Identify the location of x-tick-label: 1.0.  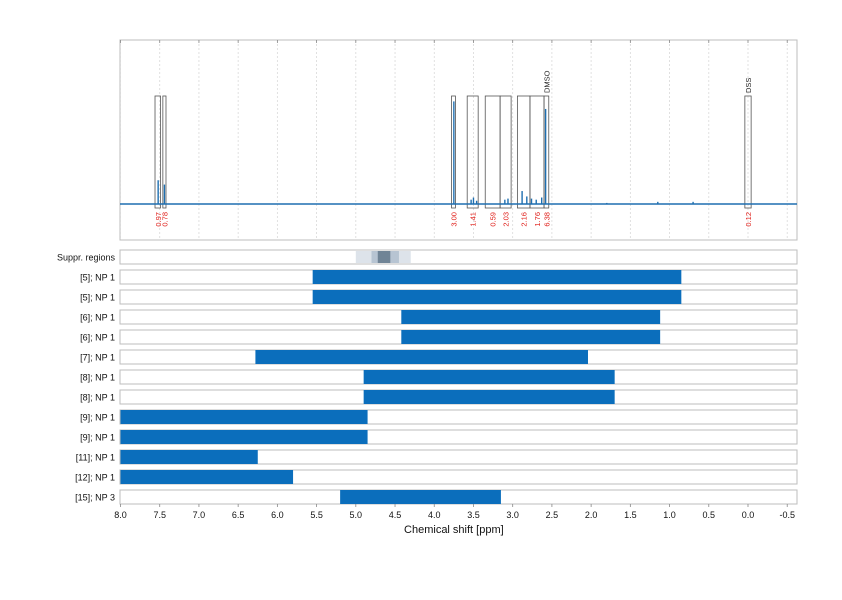
(669, 515).